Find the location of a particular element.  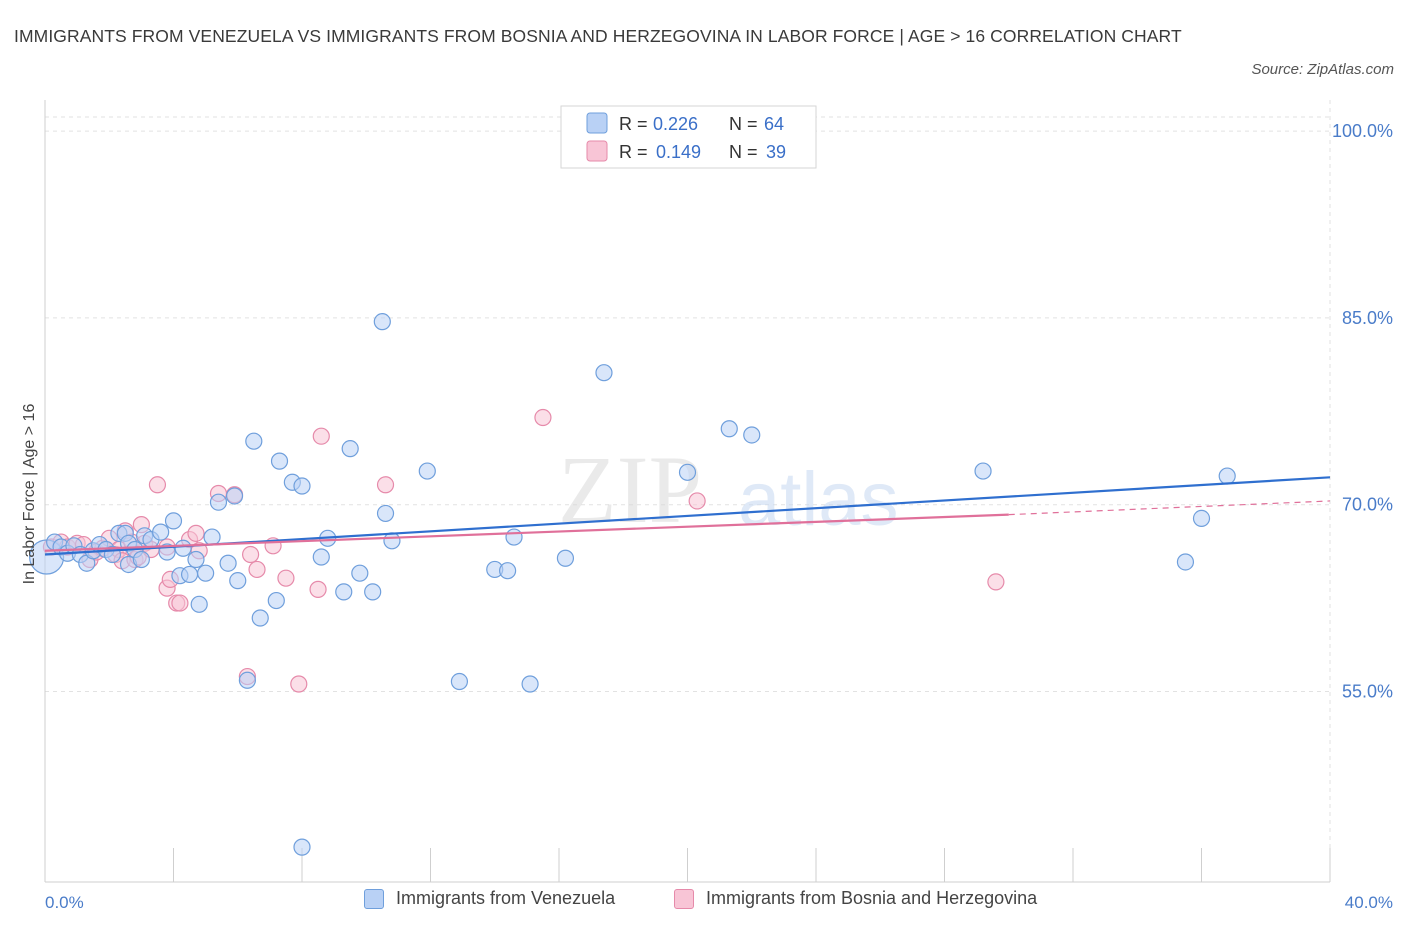

legend-bosnia-r-label: R = is located at coordinates (633, 152).